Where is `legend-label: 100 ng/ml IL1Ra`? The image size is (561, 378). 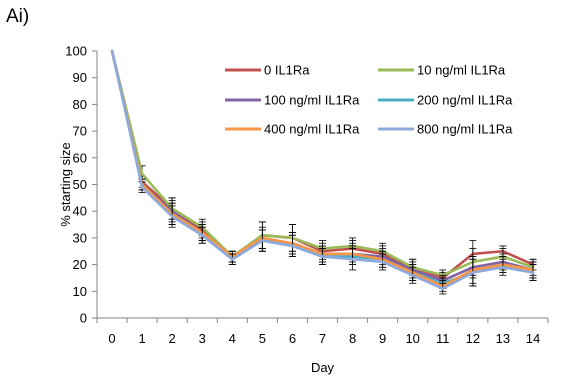
legend-label: 100 ng/ml IL1Ra is located at coordinates (312, 100).